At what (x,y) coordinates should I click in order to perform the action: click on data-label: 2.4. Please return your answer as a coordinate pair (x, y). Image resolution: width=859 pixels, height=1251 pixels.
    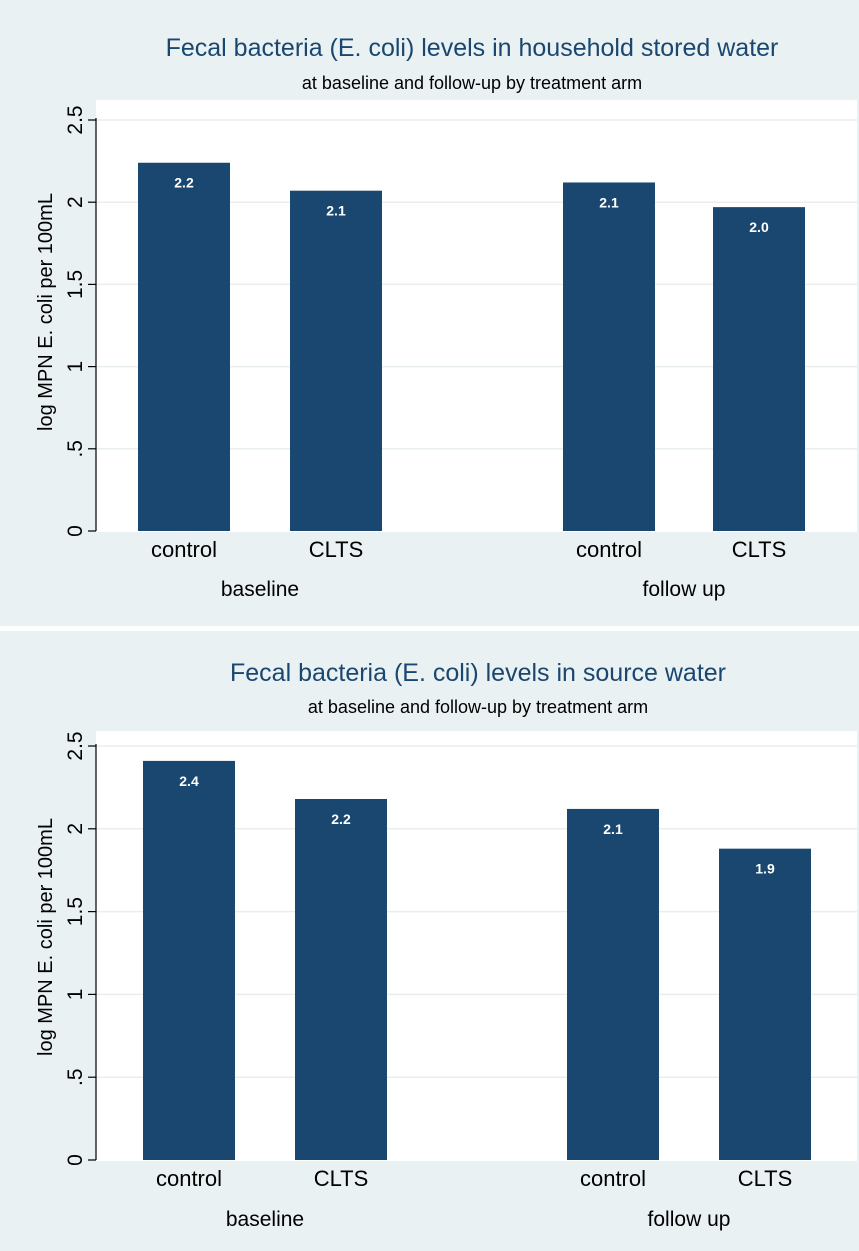
    Looking at the image, I should click on (189, 781).